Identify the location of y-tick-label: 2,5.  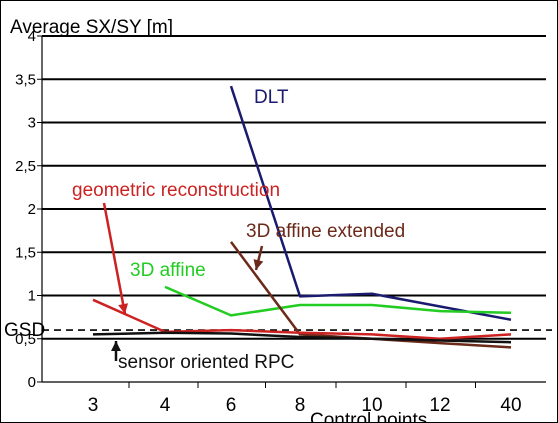
(25, 166).